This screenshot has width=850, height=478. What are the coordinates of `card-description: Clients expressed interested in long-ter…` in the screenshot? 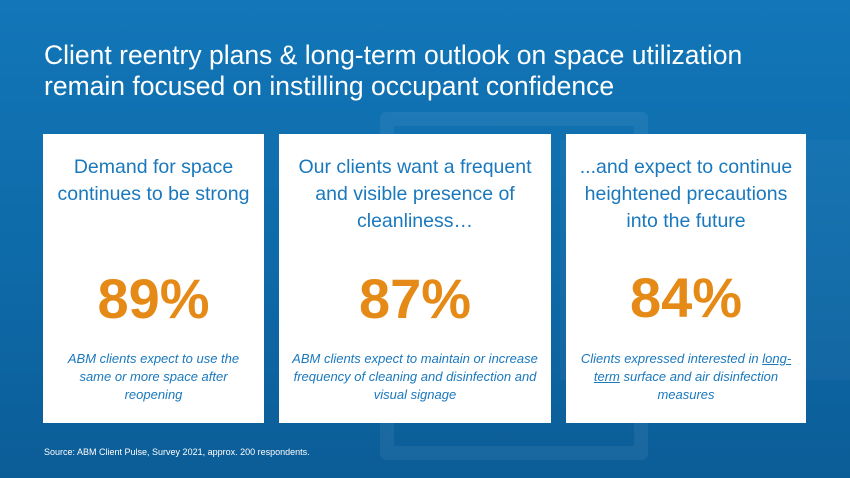 It's located at (686, 377).